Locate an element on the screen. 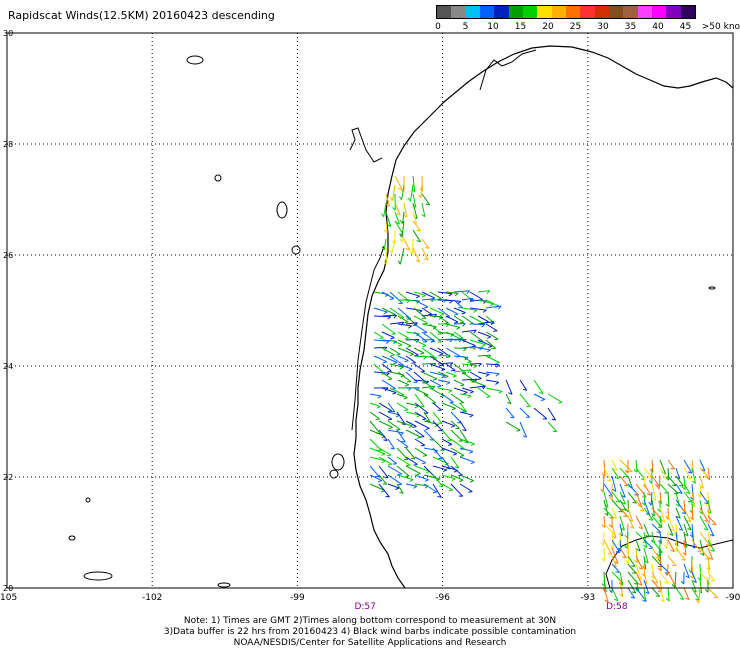 This screenshot has height=650, width=740. colorbar-label: 15 is located at coordinates (520, 27).